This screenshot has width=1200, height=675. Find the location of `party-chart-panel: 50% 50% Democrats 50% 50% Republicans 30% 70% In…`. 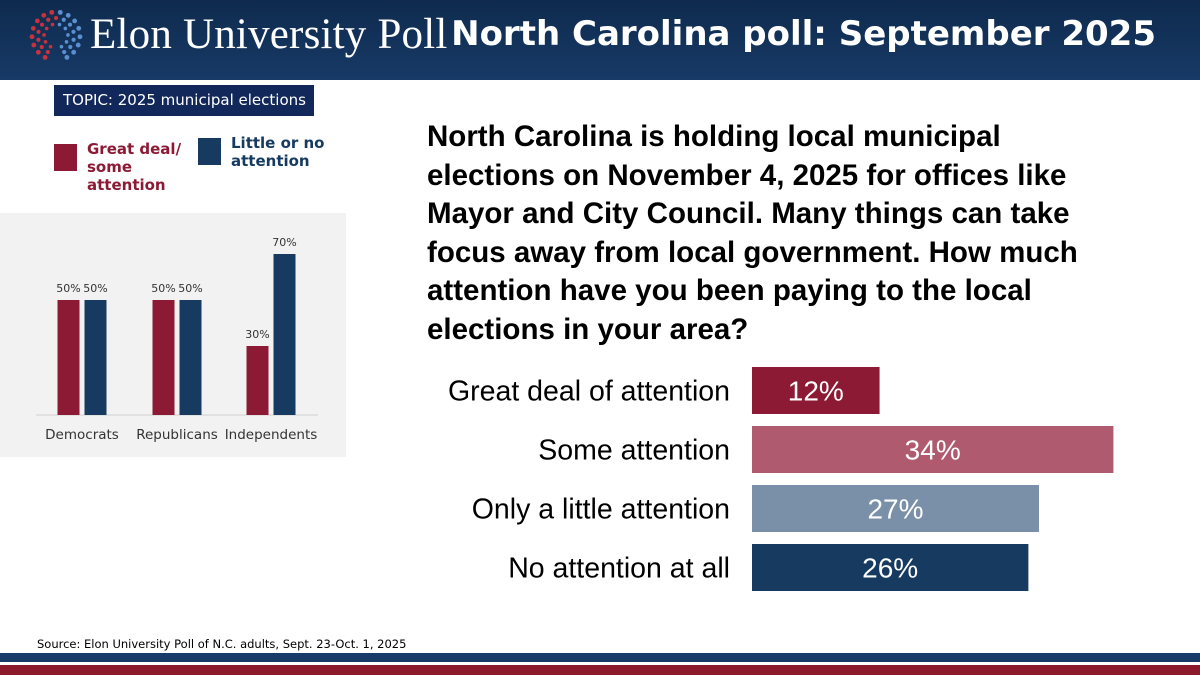

party-chart-panel: 50% 50% Democrats 50% 50% Republicans 30% 70% In… is located at coordinates (173, 335).